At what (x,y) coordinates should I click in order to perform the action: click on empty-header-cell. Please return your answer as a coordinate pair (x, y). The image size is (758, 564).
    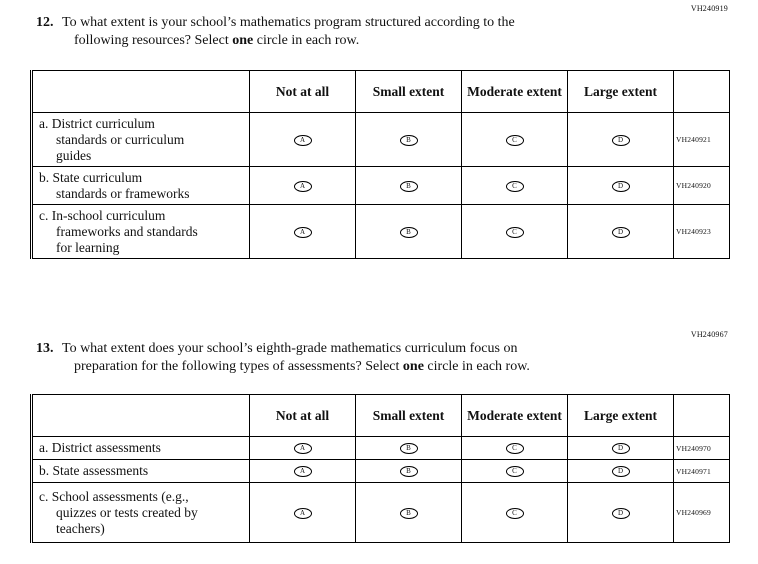
    Looking at the image, I should click on (140, 416).